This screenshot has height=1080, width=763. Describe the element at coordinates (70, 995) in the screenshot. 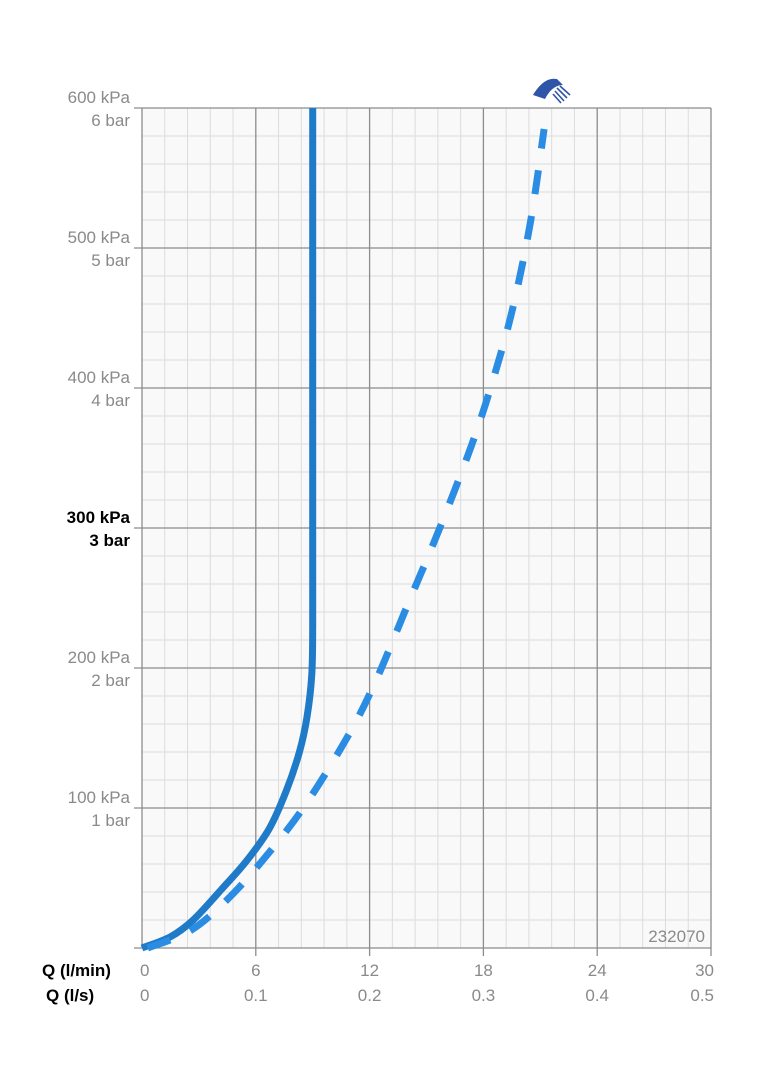

I see `x-axis-title-ls: Q (l/s)` at that location.